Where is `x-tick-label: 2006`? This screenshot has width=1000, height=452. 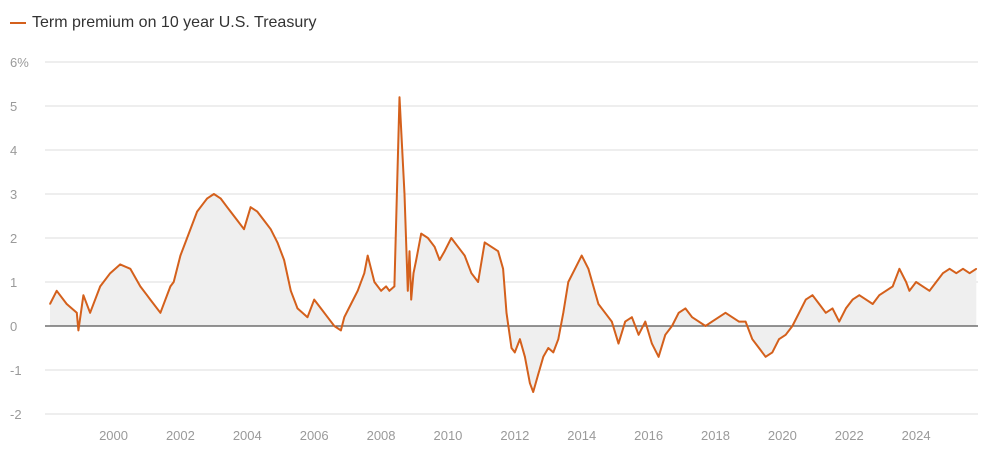
x-tick-label: 2006 is located at coordinates (314, 435).